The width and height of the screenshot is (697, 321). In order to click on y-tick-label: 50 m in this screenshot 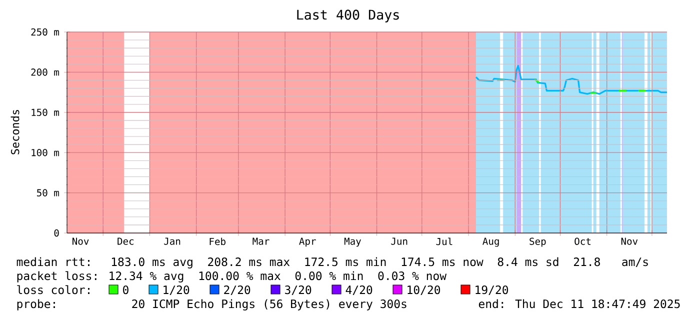, I will do `click(48, 192)`.